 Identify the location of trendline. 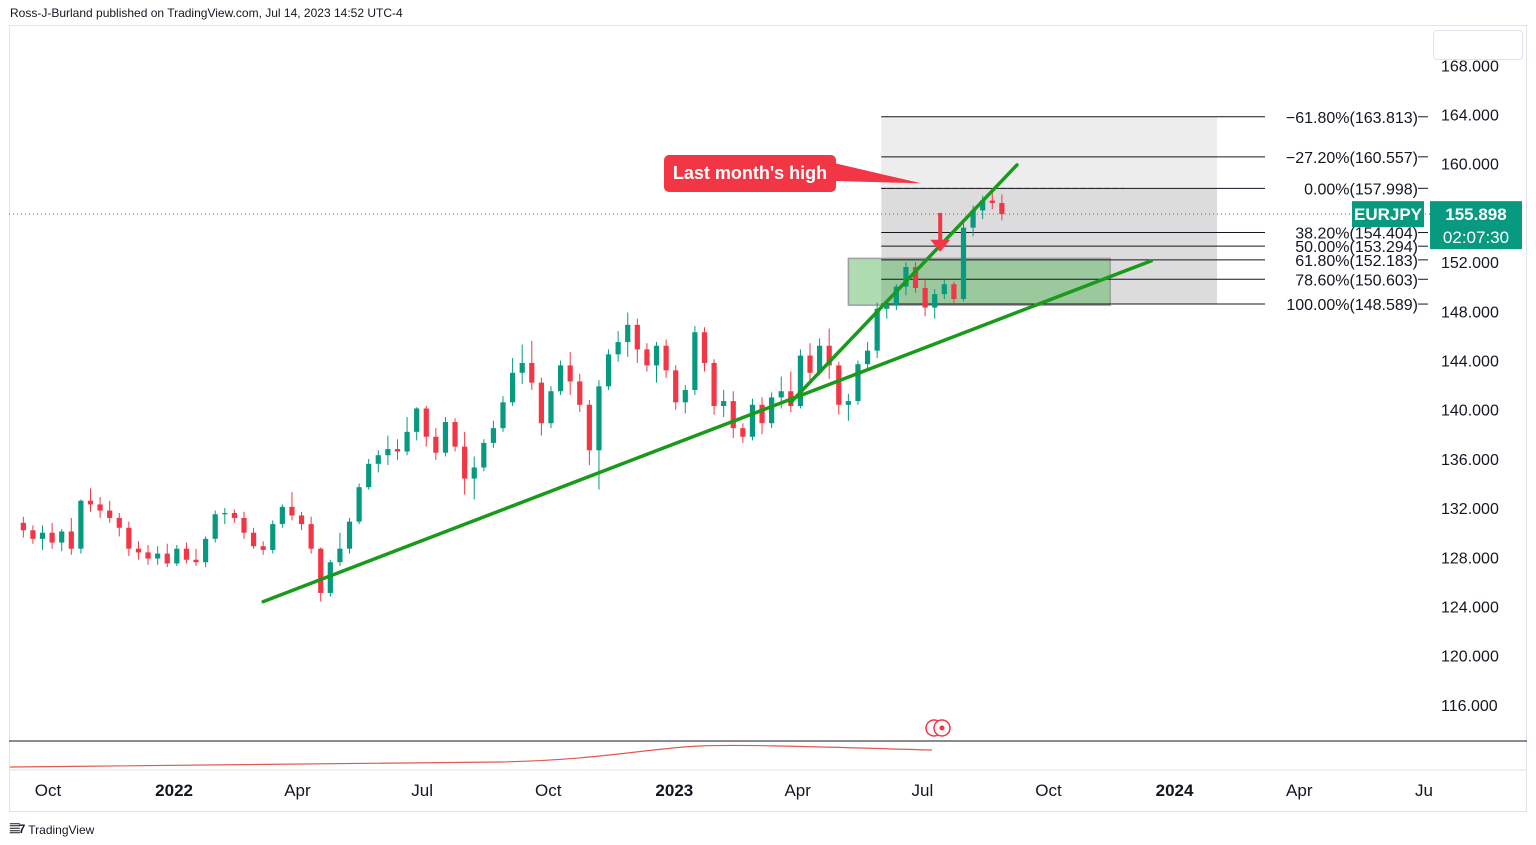
(904, 284).